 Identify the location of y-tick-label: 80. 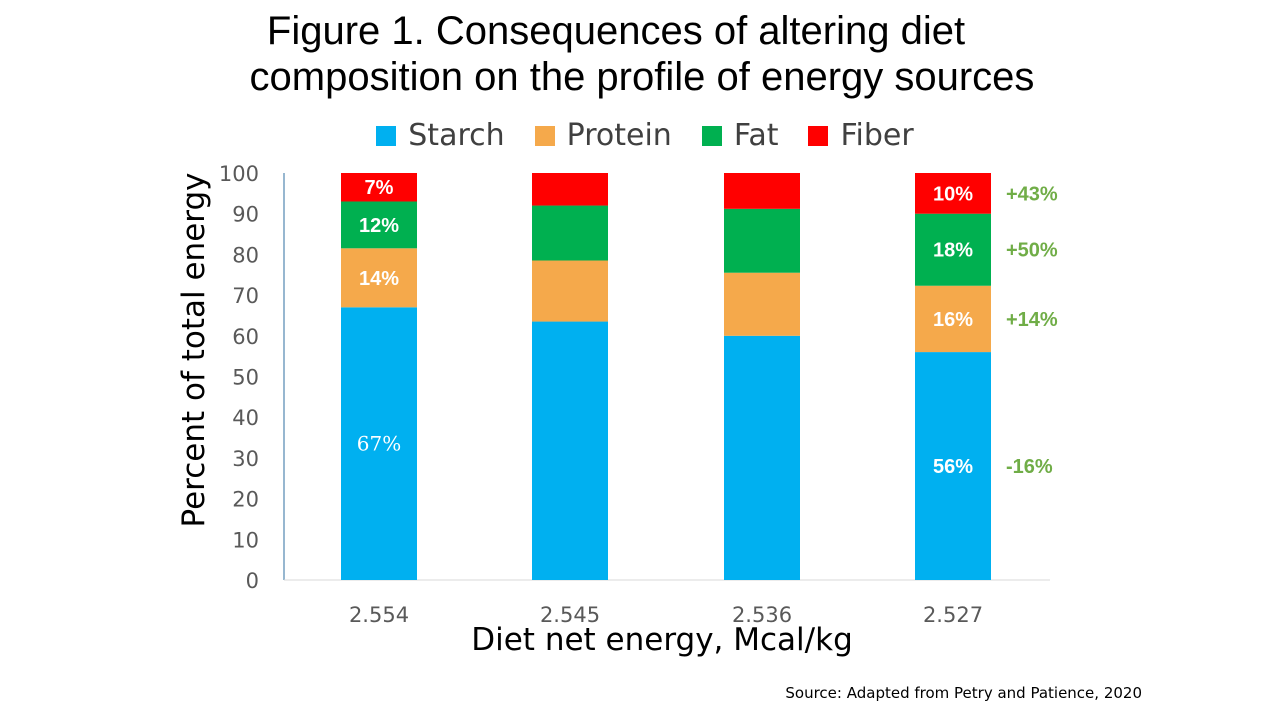
(245, 255).